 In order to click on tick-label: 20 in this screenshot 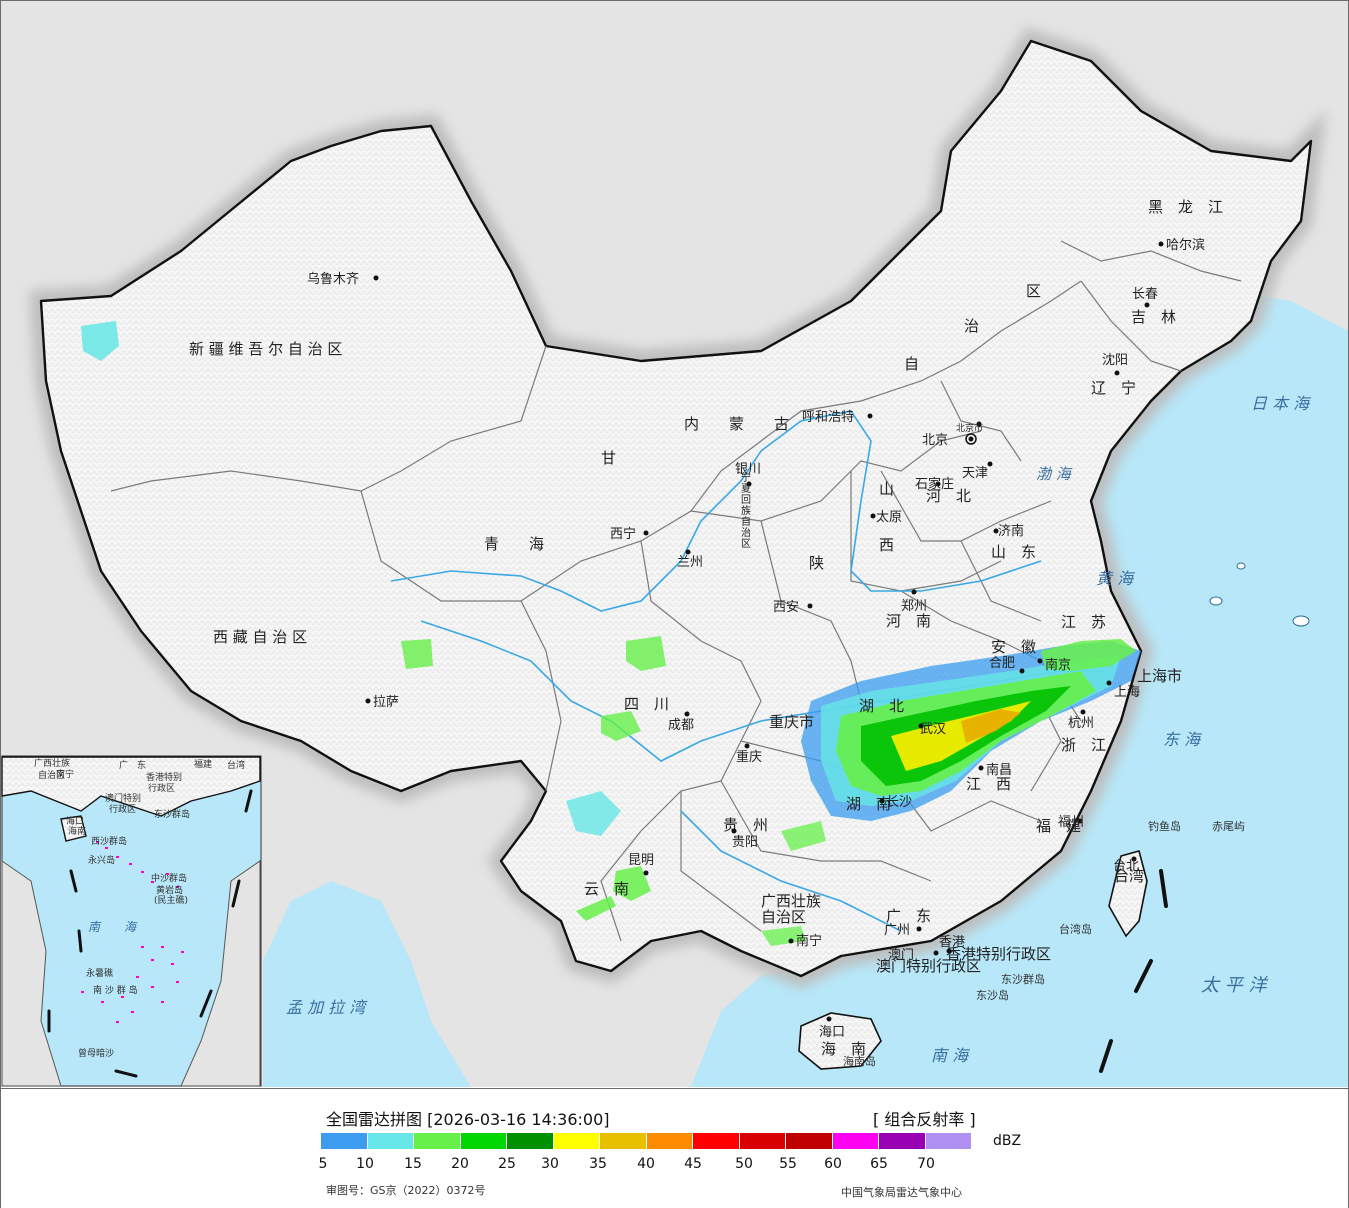, I will do `click(460, 1164)`.